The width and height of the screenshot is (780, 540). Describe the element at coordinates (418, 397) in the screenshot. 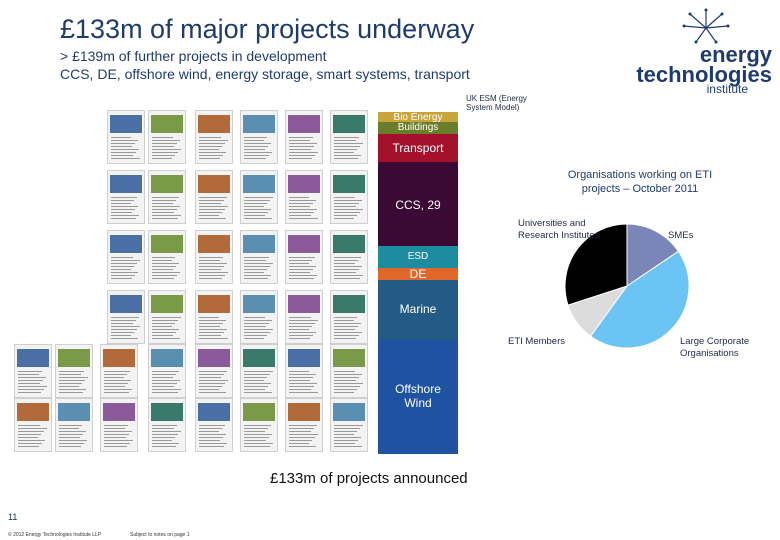

I see `bar-segment-offshore-wind: Offshore Wind` at that location.